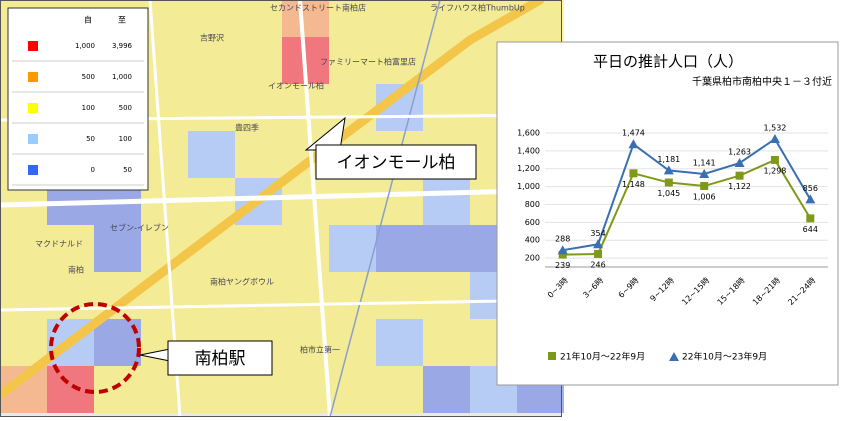 The image size is (841, 421). Describe the element at coordinates (528, 132) in the screenshot. I see `y-tick-label: 1,600` at that location.